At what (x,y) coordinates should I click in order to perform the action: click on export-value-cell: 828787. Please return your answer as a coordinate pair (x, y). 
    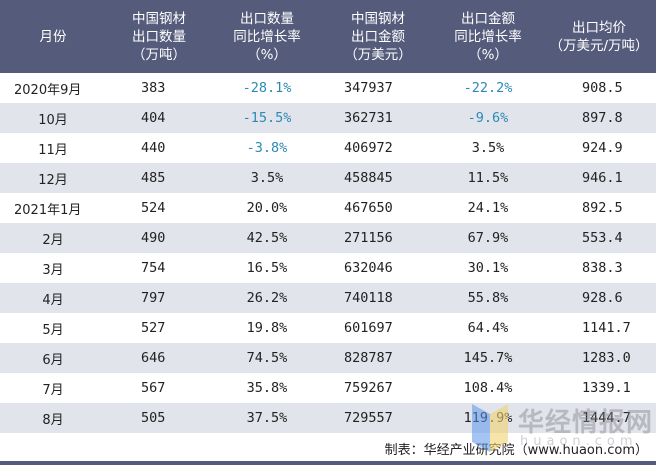
    Looking at the image, I should click on (368, 358).